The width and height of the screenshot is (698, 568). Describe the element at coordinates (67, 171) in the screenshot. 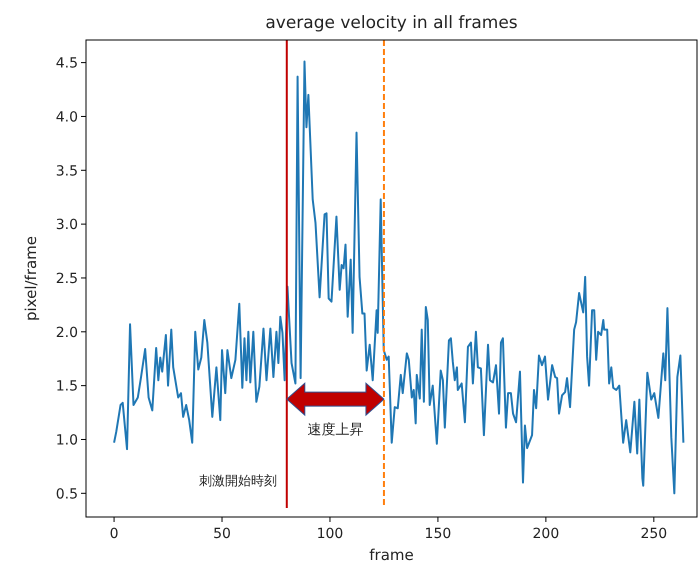

I see `y-tick-label: 3.5` at that location.